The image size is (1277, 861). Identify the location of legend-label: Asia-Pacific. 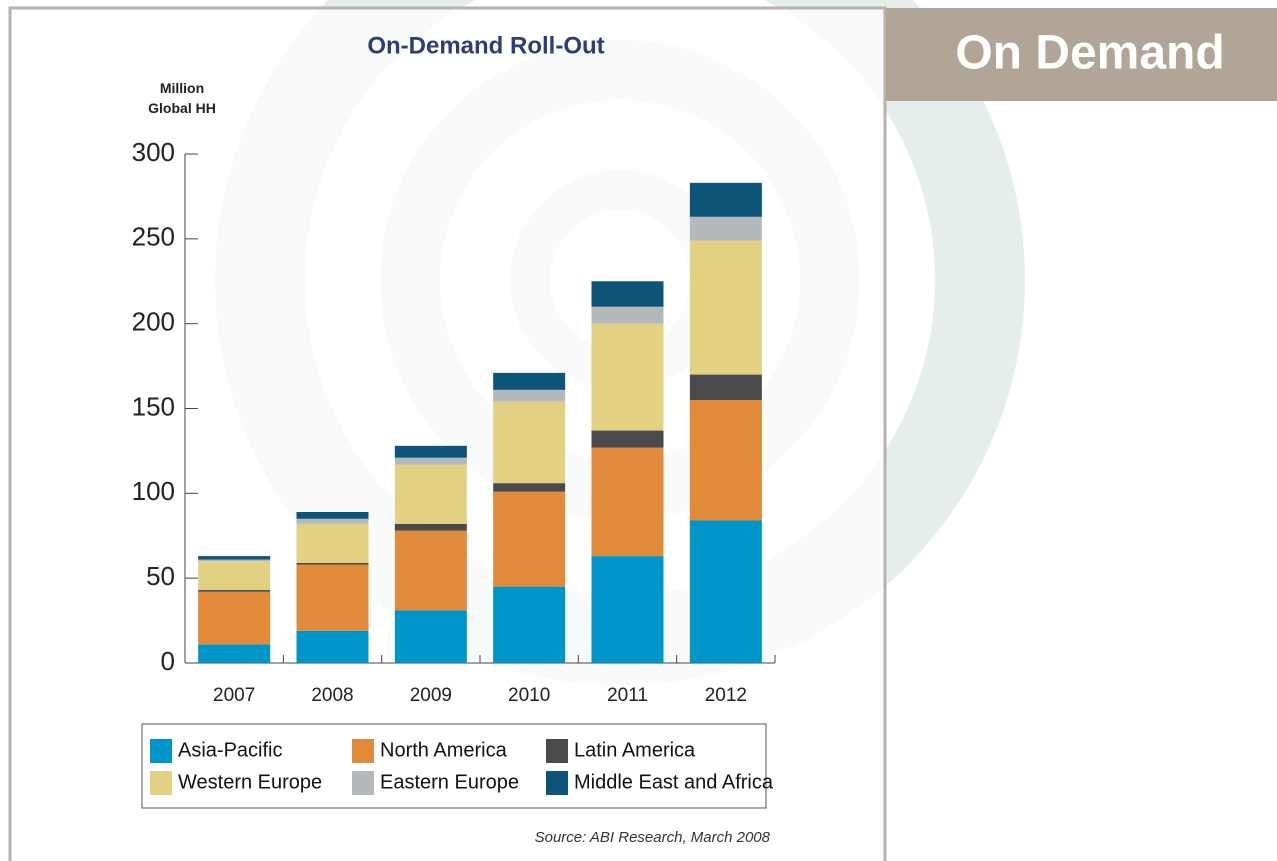
(230, 750).